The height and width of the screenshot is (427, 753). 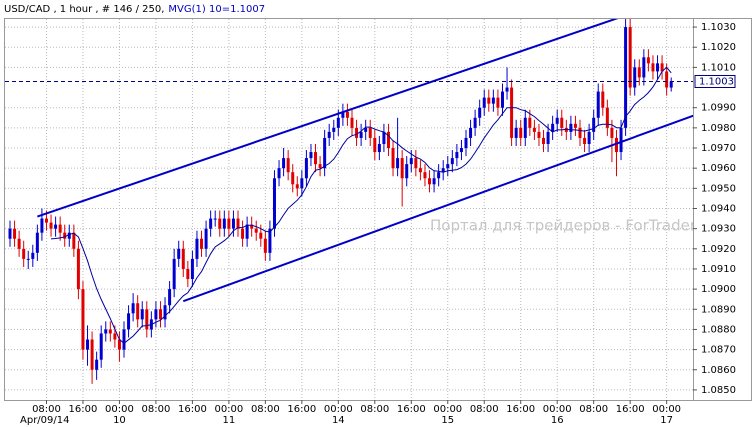 What do you see at coordinates (229, 420) in the screenshot?
I see `x-date-label: 11` at bounding box center [229, 420].